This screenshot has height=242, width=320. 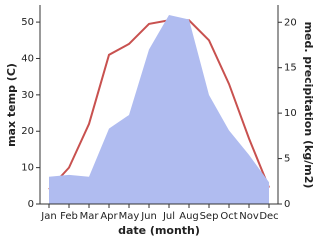 What do you see at coordinates (31, 204) in the screenshot?
I see `y-tick-label: 0` at bounding box center [31, 204].